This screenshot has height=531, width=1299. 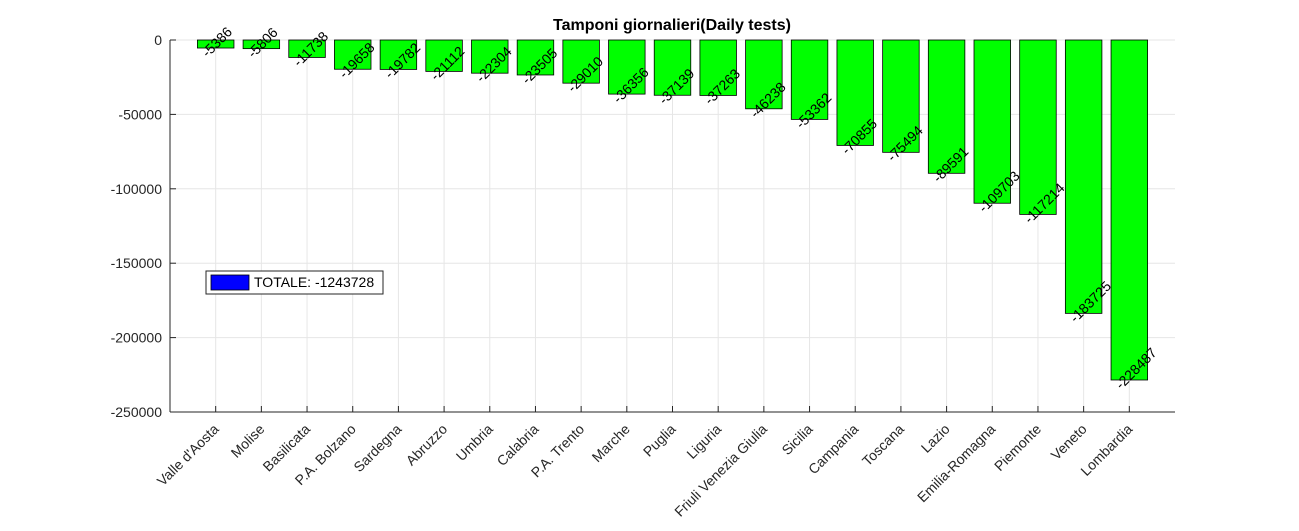 I want to click on legend: TOTALE: -1243728, so click(x=294, y=282).